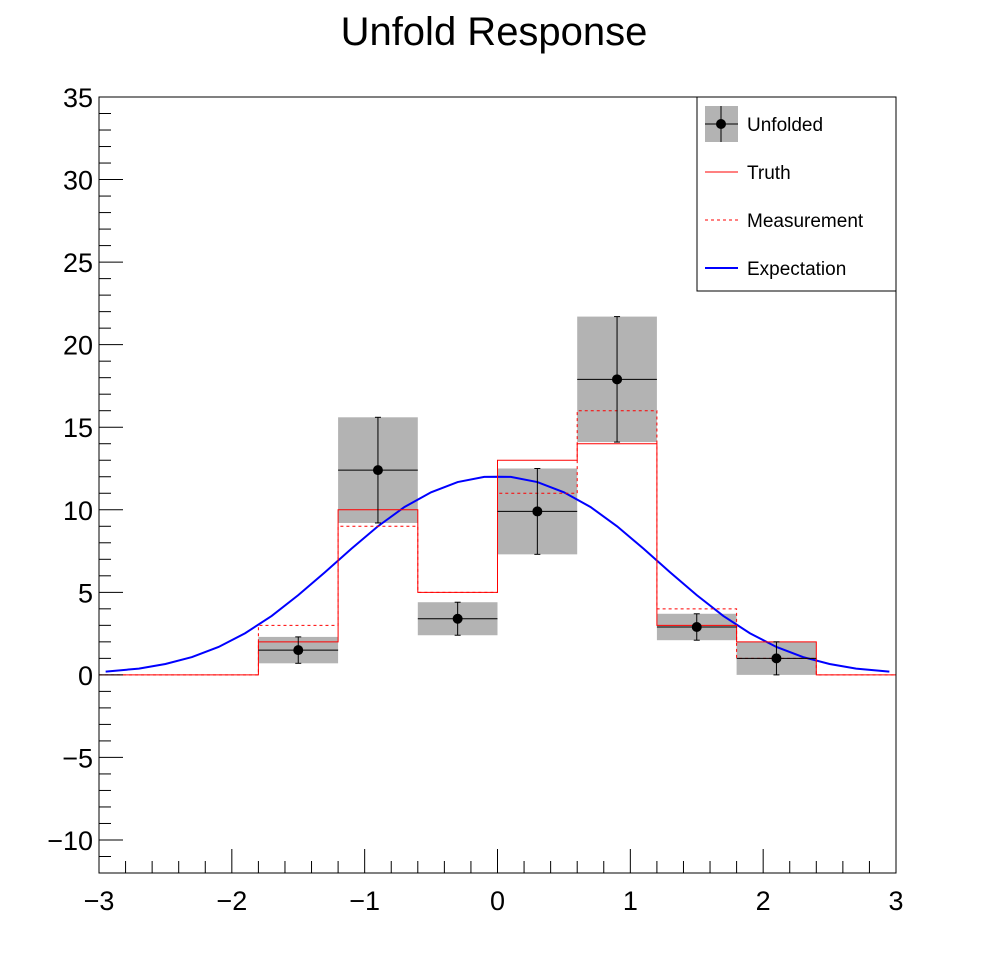  What do you see at coordinates (78, 263) in the screenshot?
I see `y-tick-label: 25` at bounding box center [78, 263].